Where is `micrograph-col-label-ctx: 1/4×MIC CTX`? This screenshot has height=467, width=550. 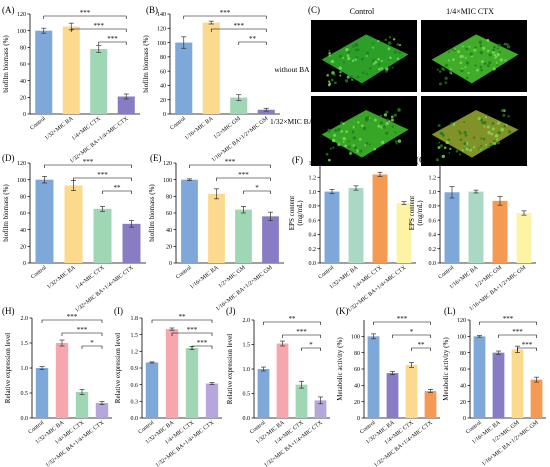
micrograph-col-label-ctx: 1/4×MIC CTX is located at coordinates (470, 11).